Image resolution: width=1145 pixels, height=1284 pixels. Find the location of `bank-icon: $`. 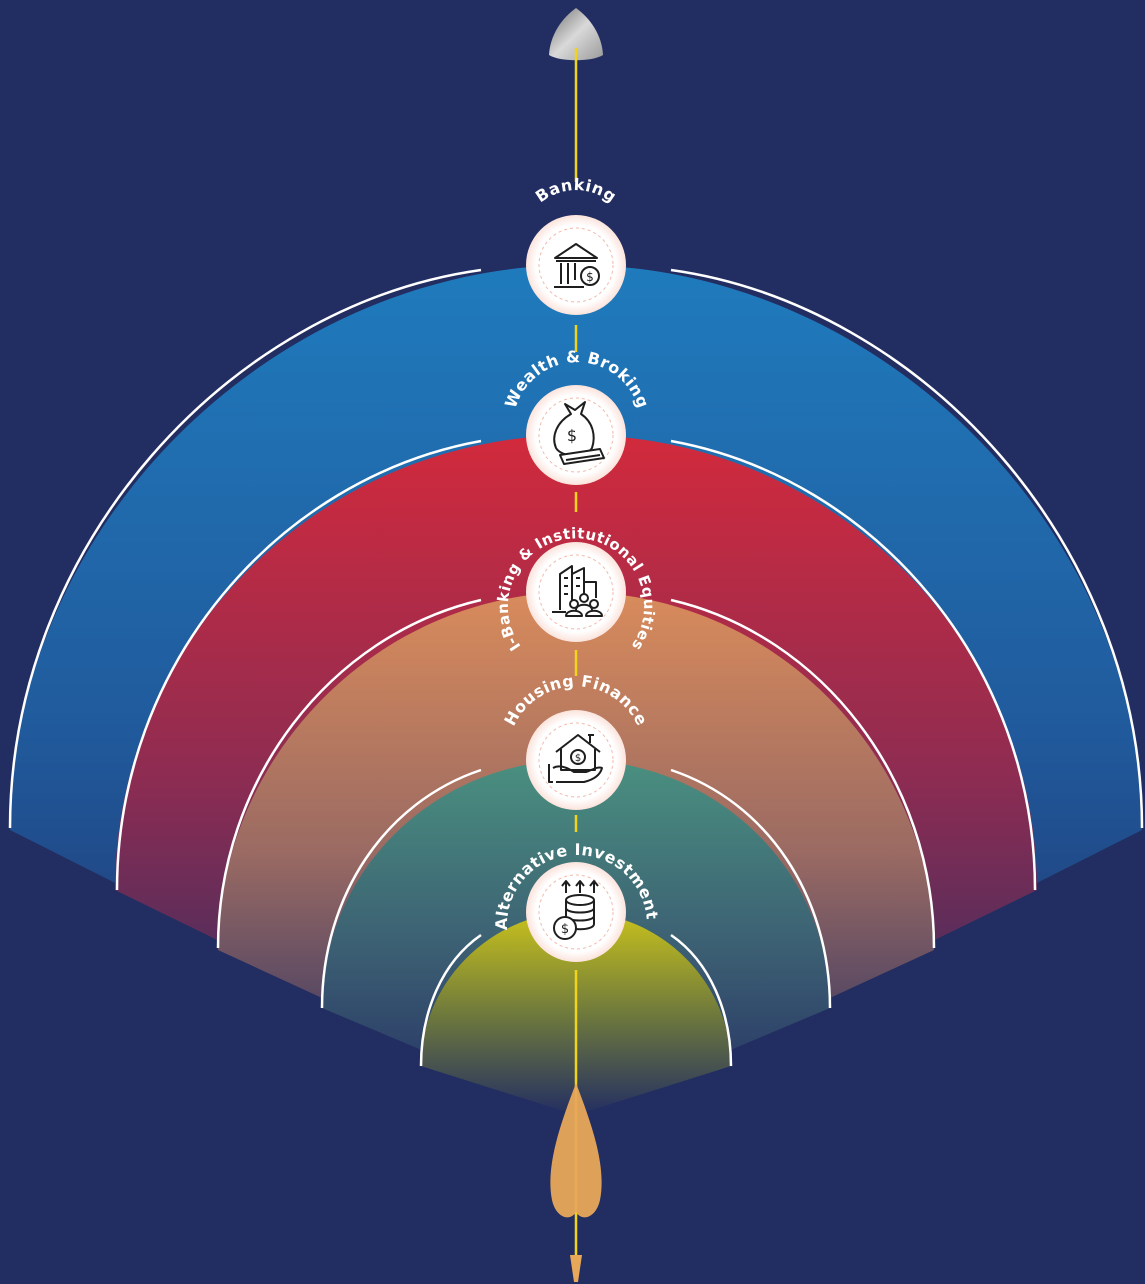

bank-icon: $ is located at coordinates (577, 265).